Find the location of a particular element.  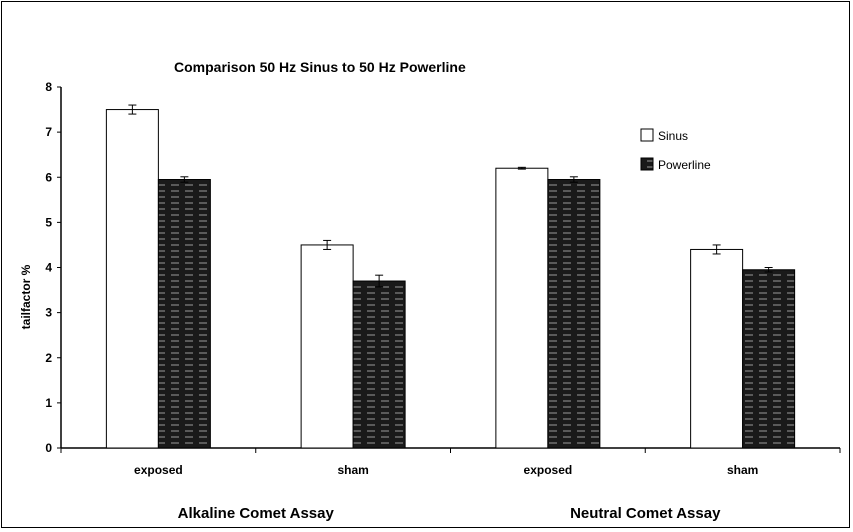

y-tick-label: 1 is located at coordinates (48, 403).